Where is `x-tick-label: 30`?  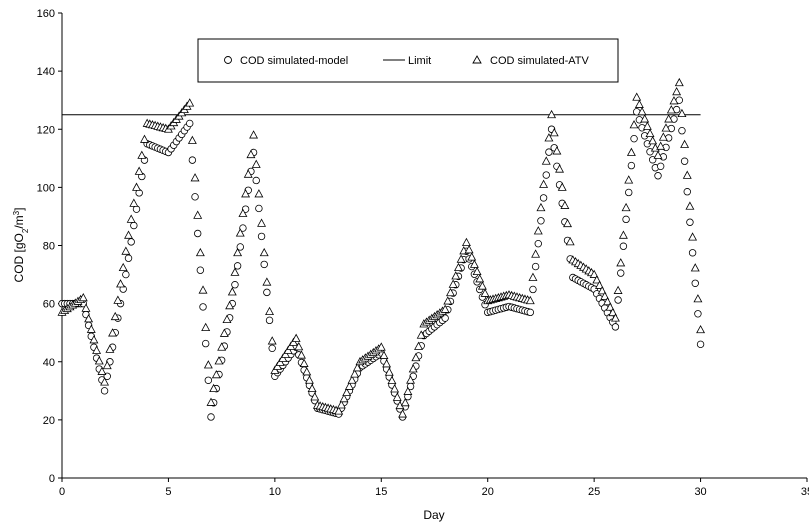
x-tick-label: 30 is located at coordinates (700, 492).